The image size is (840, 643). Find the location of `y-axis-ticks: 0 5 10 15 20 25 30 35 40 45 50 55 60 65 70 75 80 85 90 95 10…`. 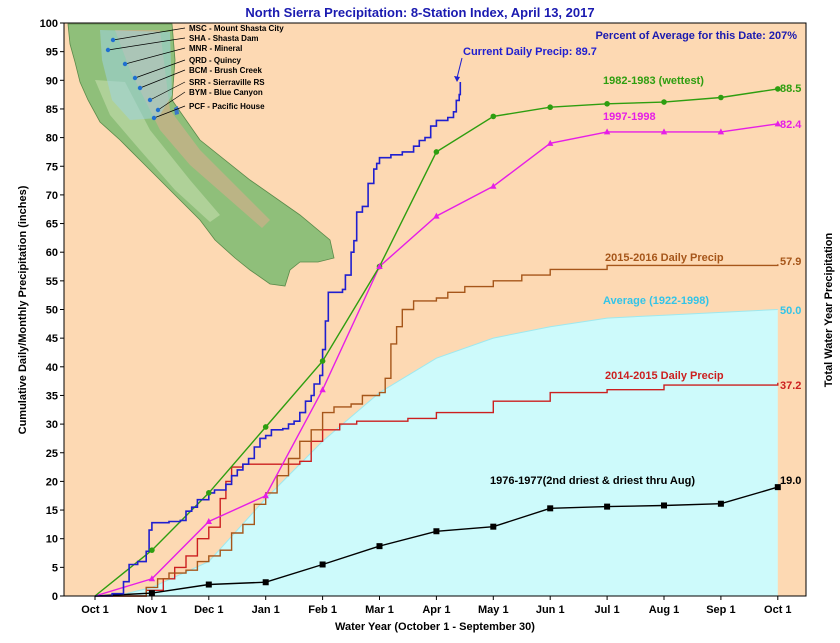

y-axis-ticks: 0 5 10 15 20 25 30 35 40 45 50 55 60 65 70 75 80 85 90 95 10… is located at coordinates (52, 310).